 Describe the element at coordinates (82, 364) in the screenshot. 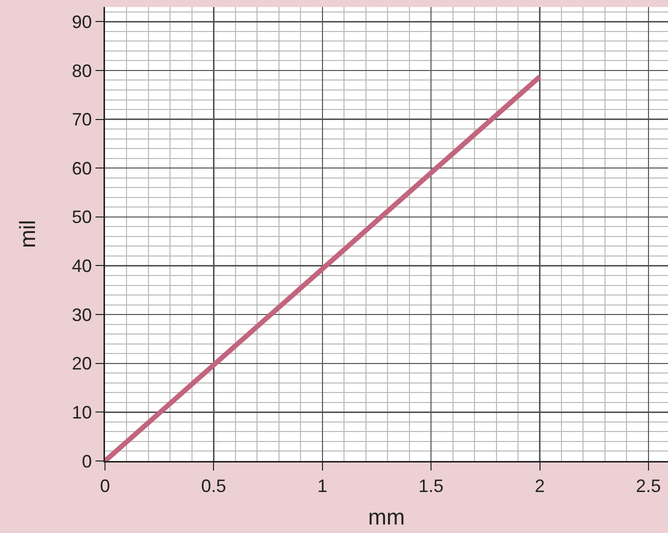

I see `y-tick-label: 20` at that location.